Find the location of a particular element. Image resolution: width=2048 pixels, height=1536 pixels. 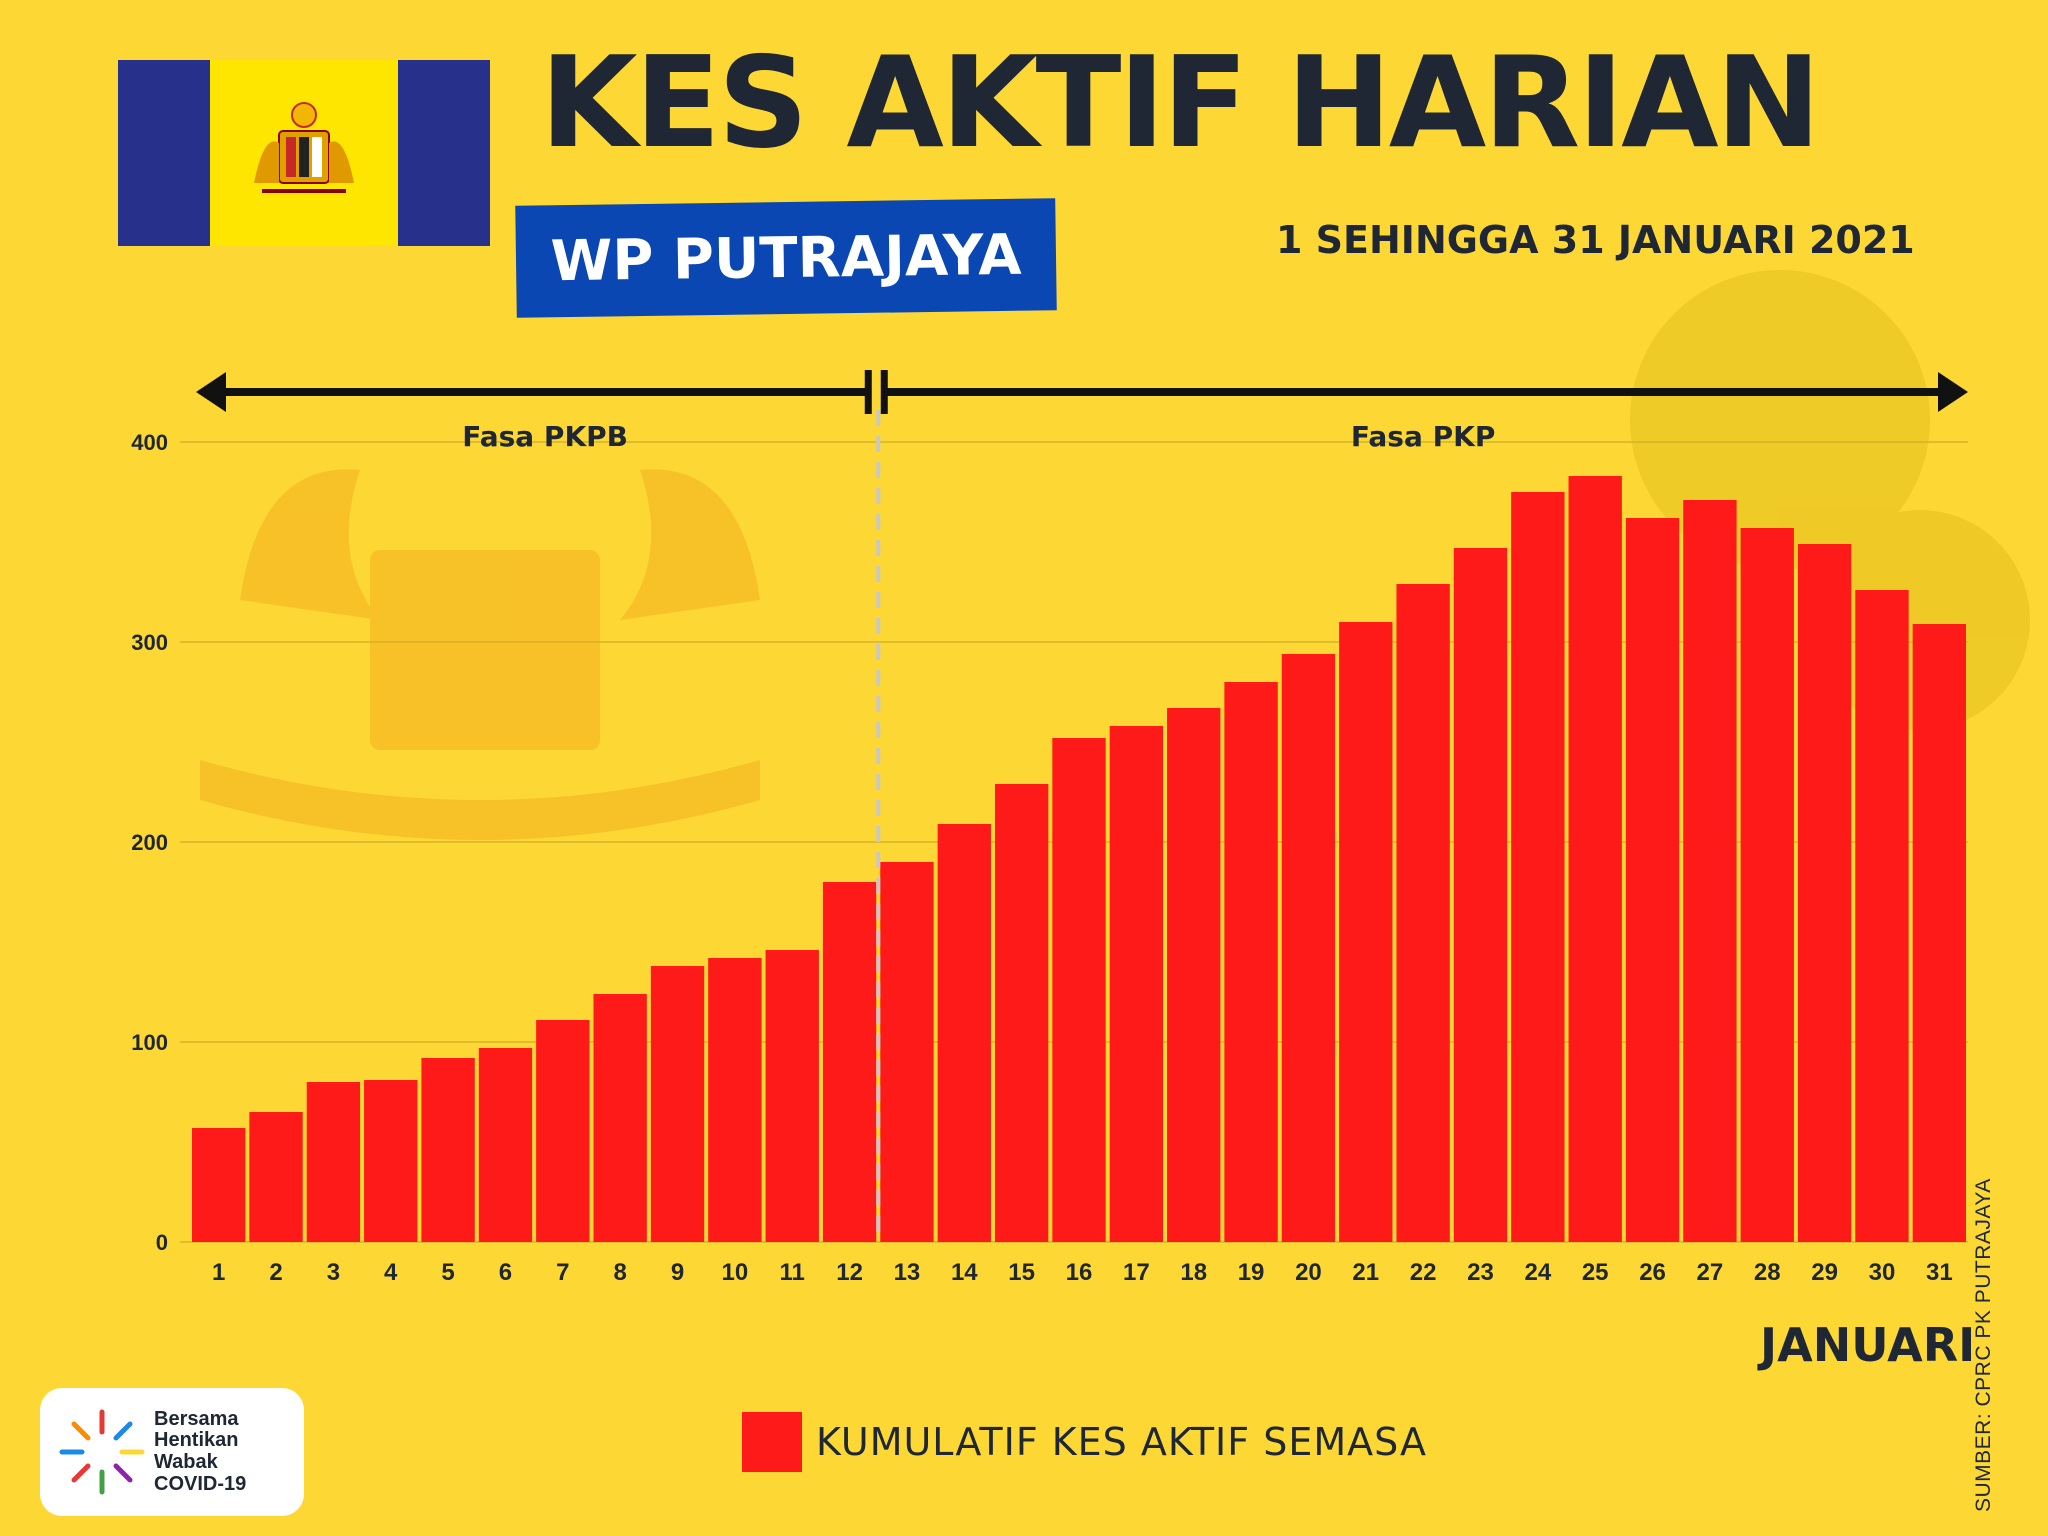

x-tick-label: 23 is located at coordinates (1480, 1272).